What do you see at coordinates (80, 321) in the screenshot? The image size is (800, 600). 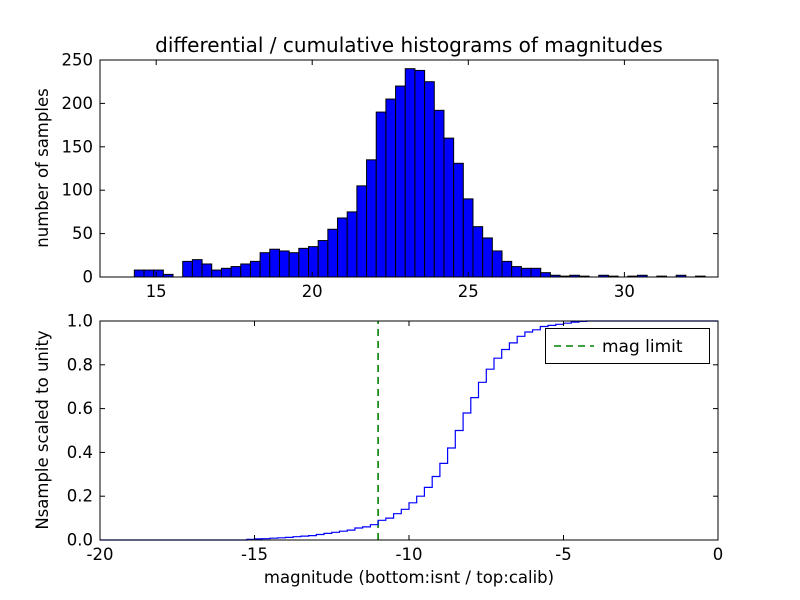 I see `y-tick-label: 1.0` at bounding box center [80, 321].